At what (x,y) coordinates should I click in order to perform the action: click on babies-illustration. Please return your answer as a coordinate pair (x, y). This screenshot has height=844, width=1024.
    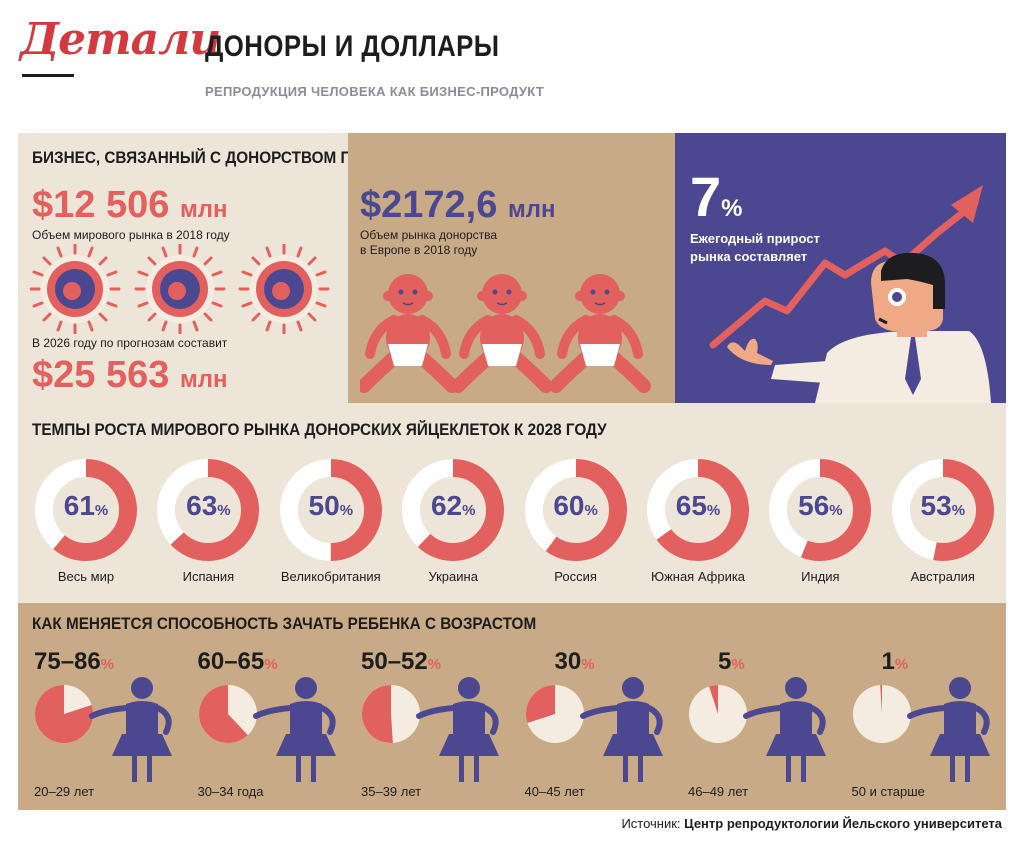
    Looking at the image, I should click on (510, 333).